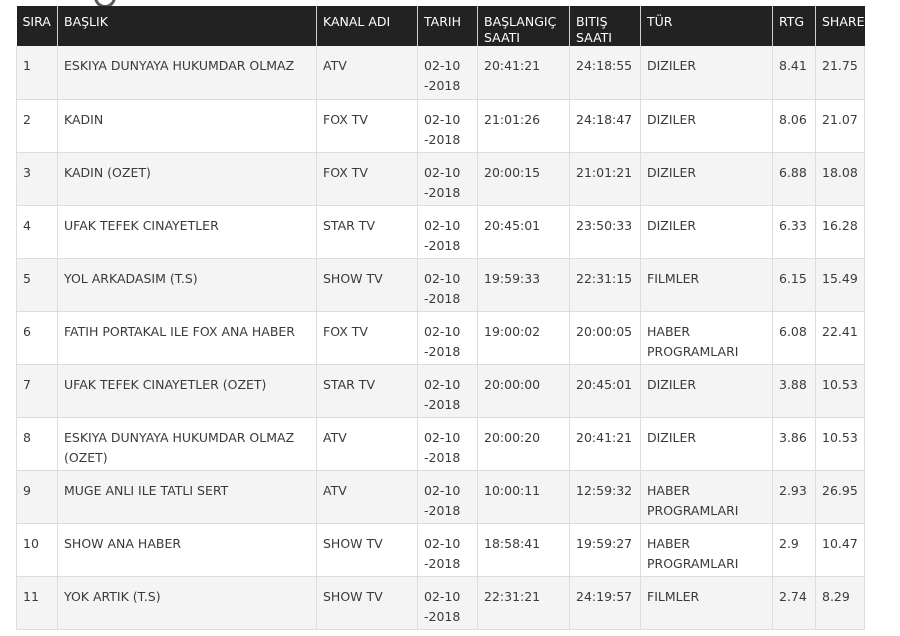 The height and width of the screenshot is (636, 900). What do you see at coordinates (605, 232) in the screenshot?
I see `cell-bitis: 23:50:33` at bounding box center [605, 232].